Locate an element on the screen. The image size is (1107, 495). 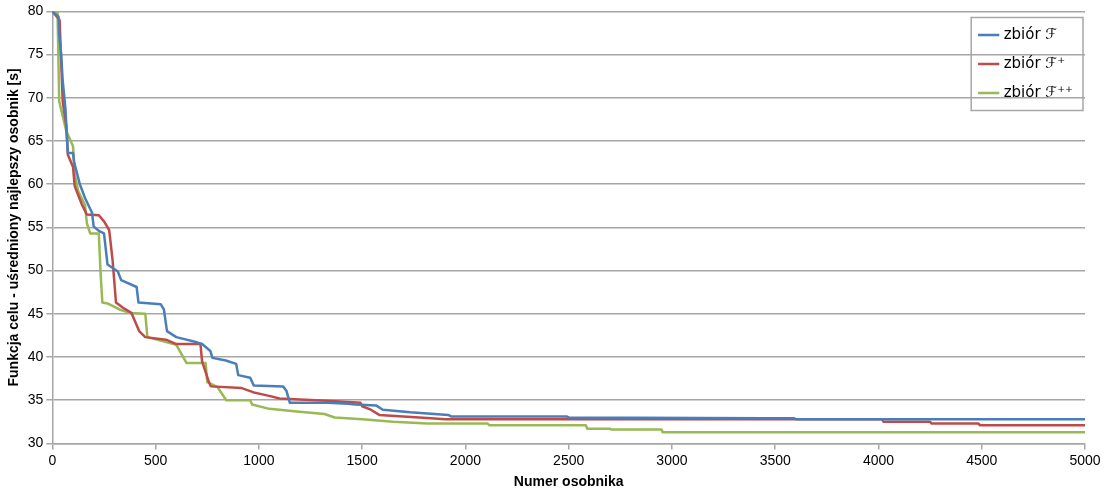
x-tick-label: 3500 is located at coordinates (775, 459).